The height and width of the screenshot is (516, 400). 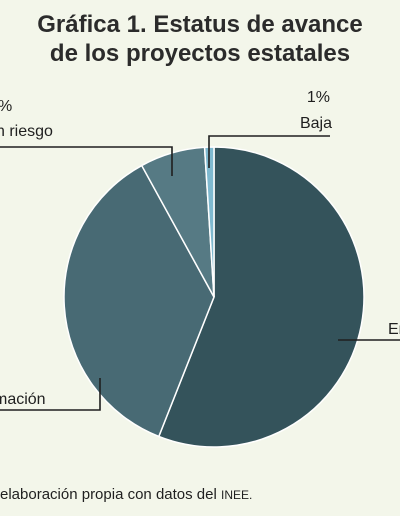 I want to click on slice-2-percent-label: %, so click(x=6, y=106).